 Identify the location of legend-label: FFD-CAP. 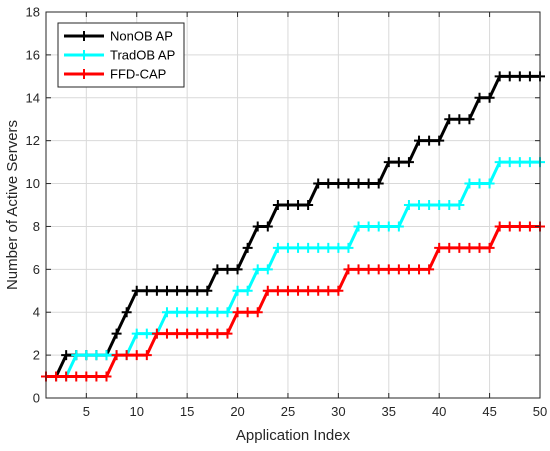
(138, 74).